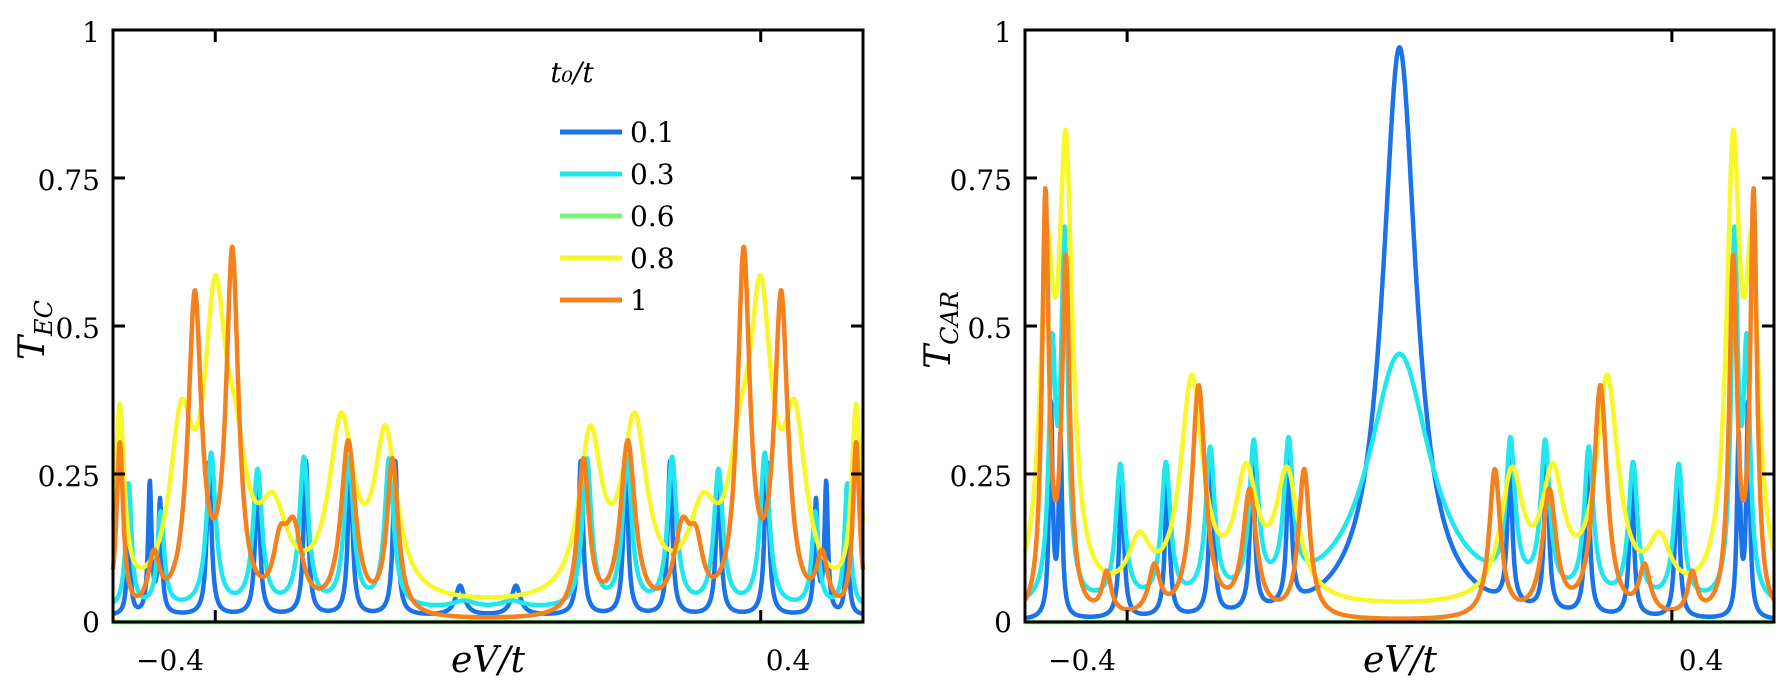 Image resolution: width=1788 pixels, height=693 pixels. I want to click on right-ylabel-sub: CAR, so click(950, 318).